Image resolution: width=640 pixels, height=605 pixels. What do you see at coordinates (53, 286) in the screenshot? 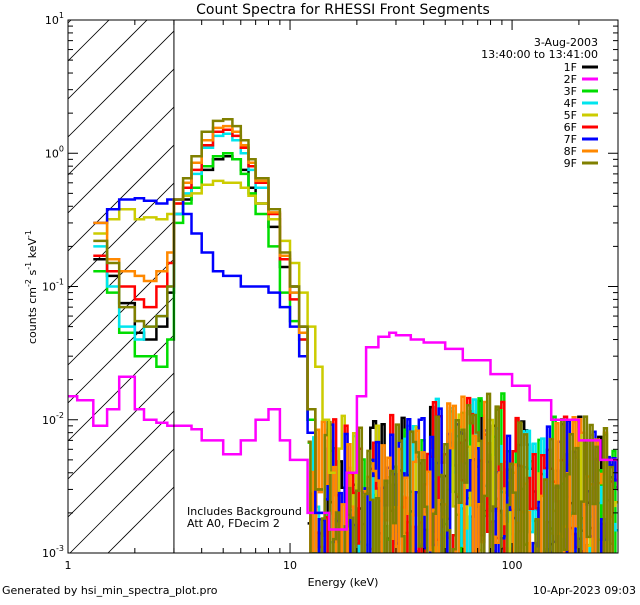
I see `y-tick-label: 10⁻¹` at bounding box center [53, 286].